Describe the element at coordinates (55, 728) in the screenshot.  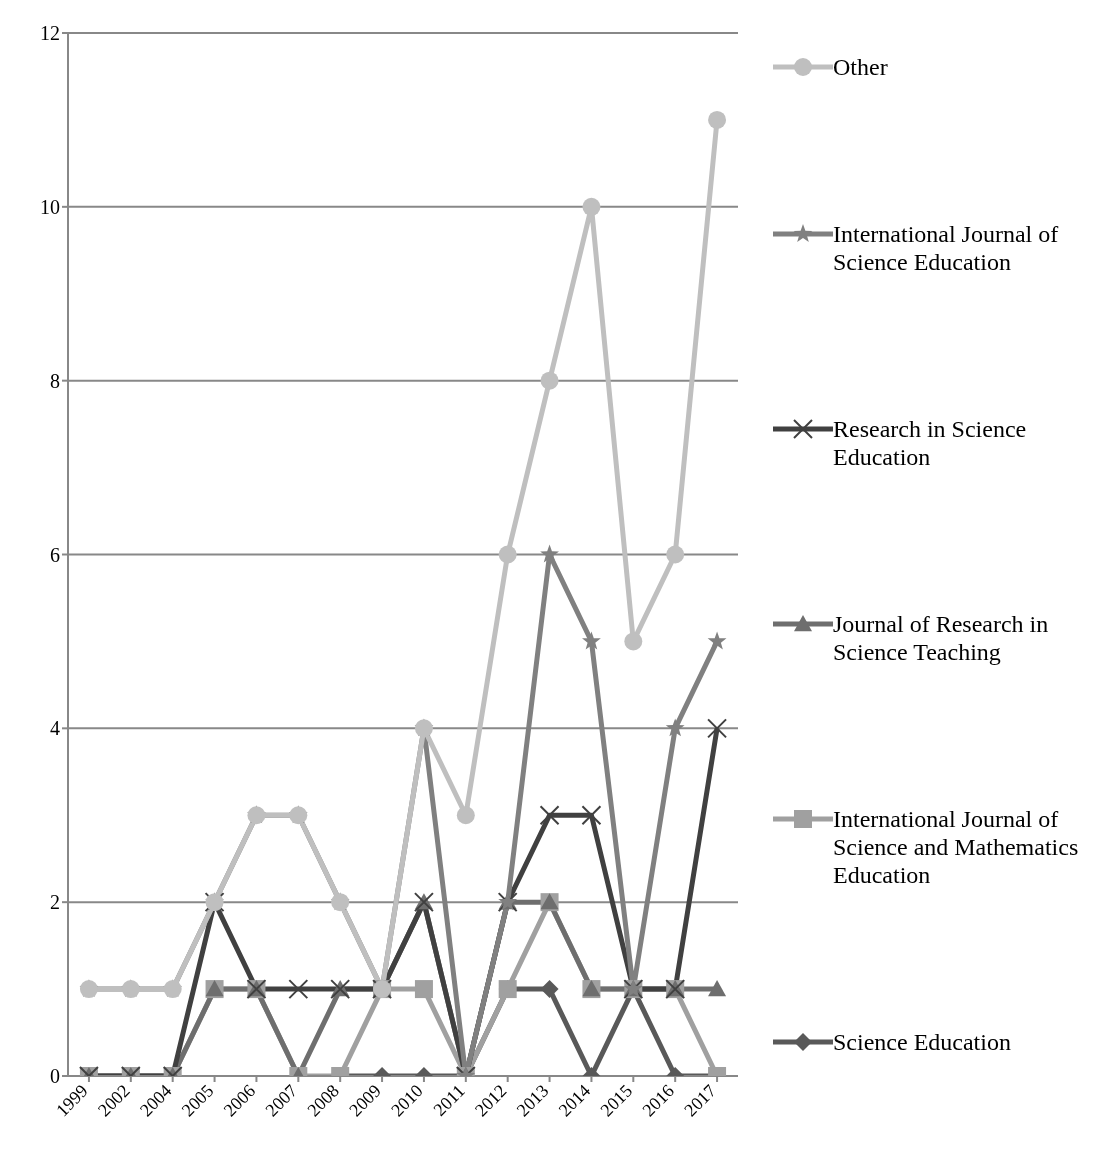
I see `y-tick-label: 4` at that location.